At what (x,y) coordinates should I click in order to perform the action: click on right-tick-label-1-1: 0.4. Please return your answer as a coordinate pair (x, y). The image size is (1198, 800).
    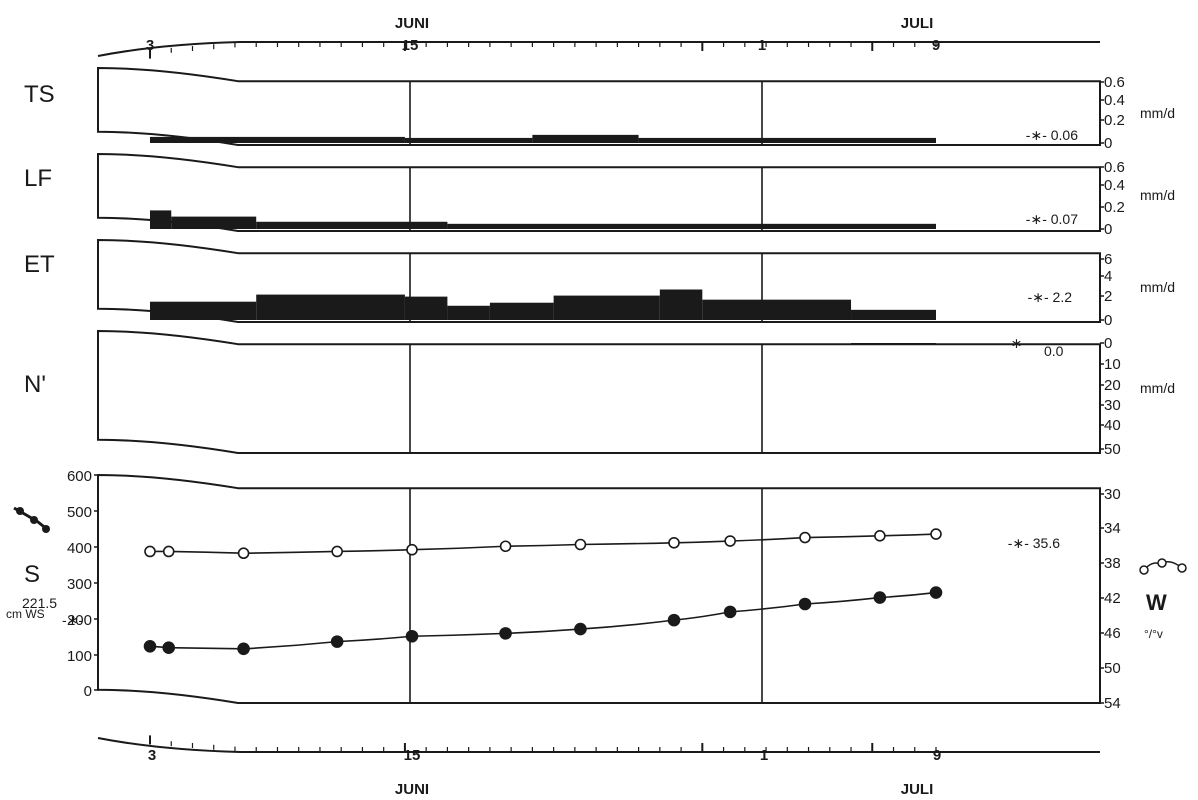
    Looking at the image, I should click on (1114, 185).